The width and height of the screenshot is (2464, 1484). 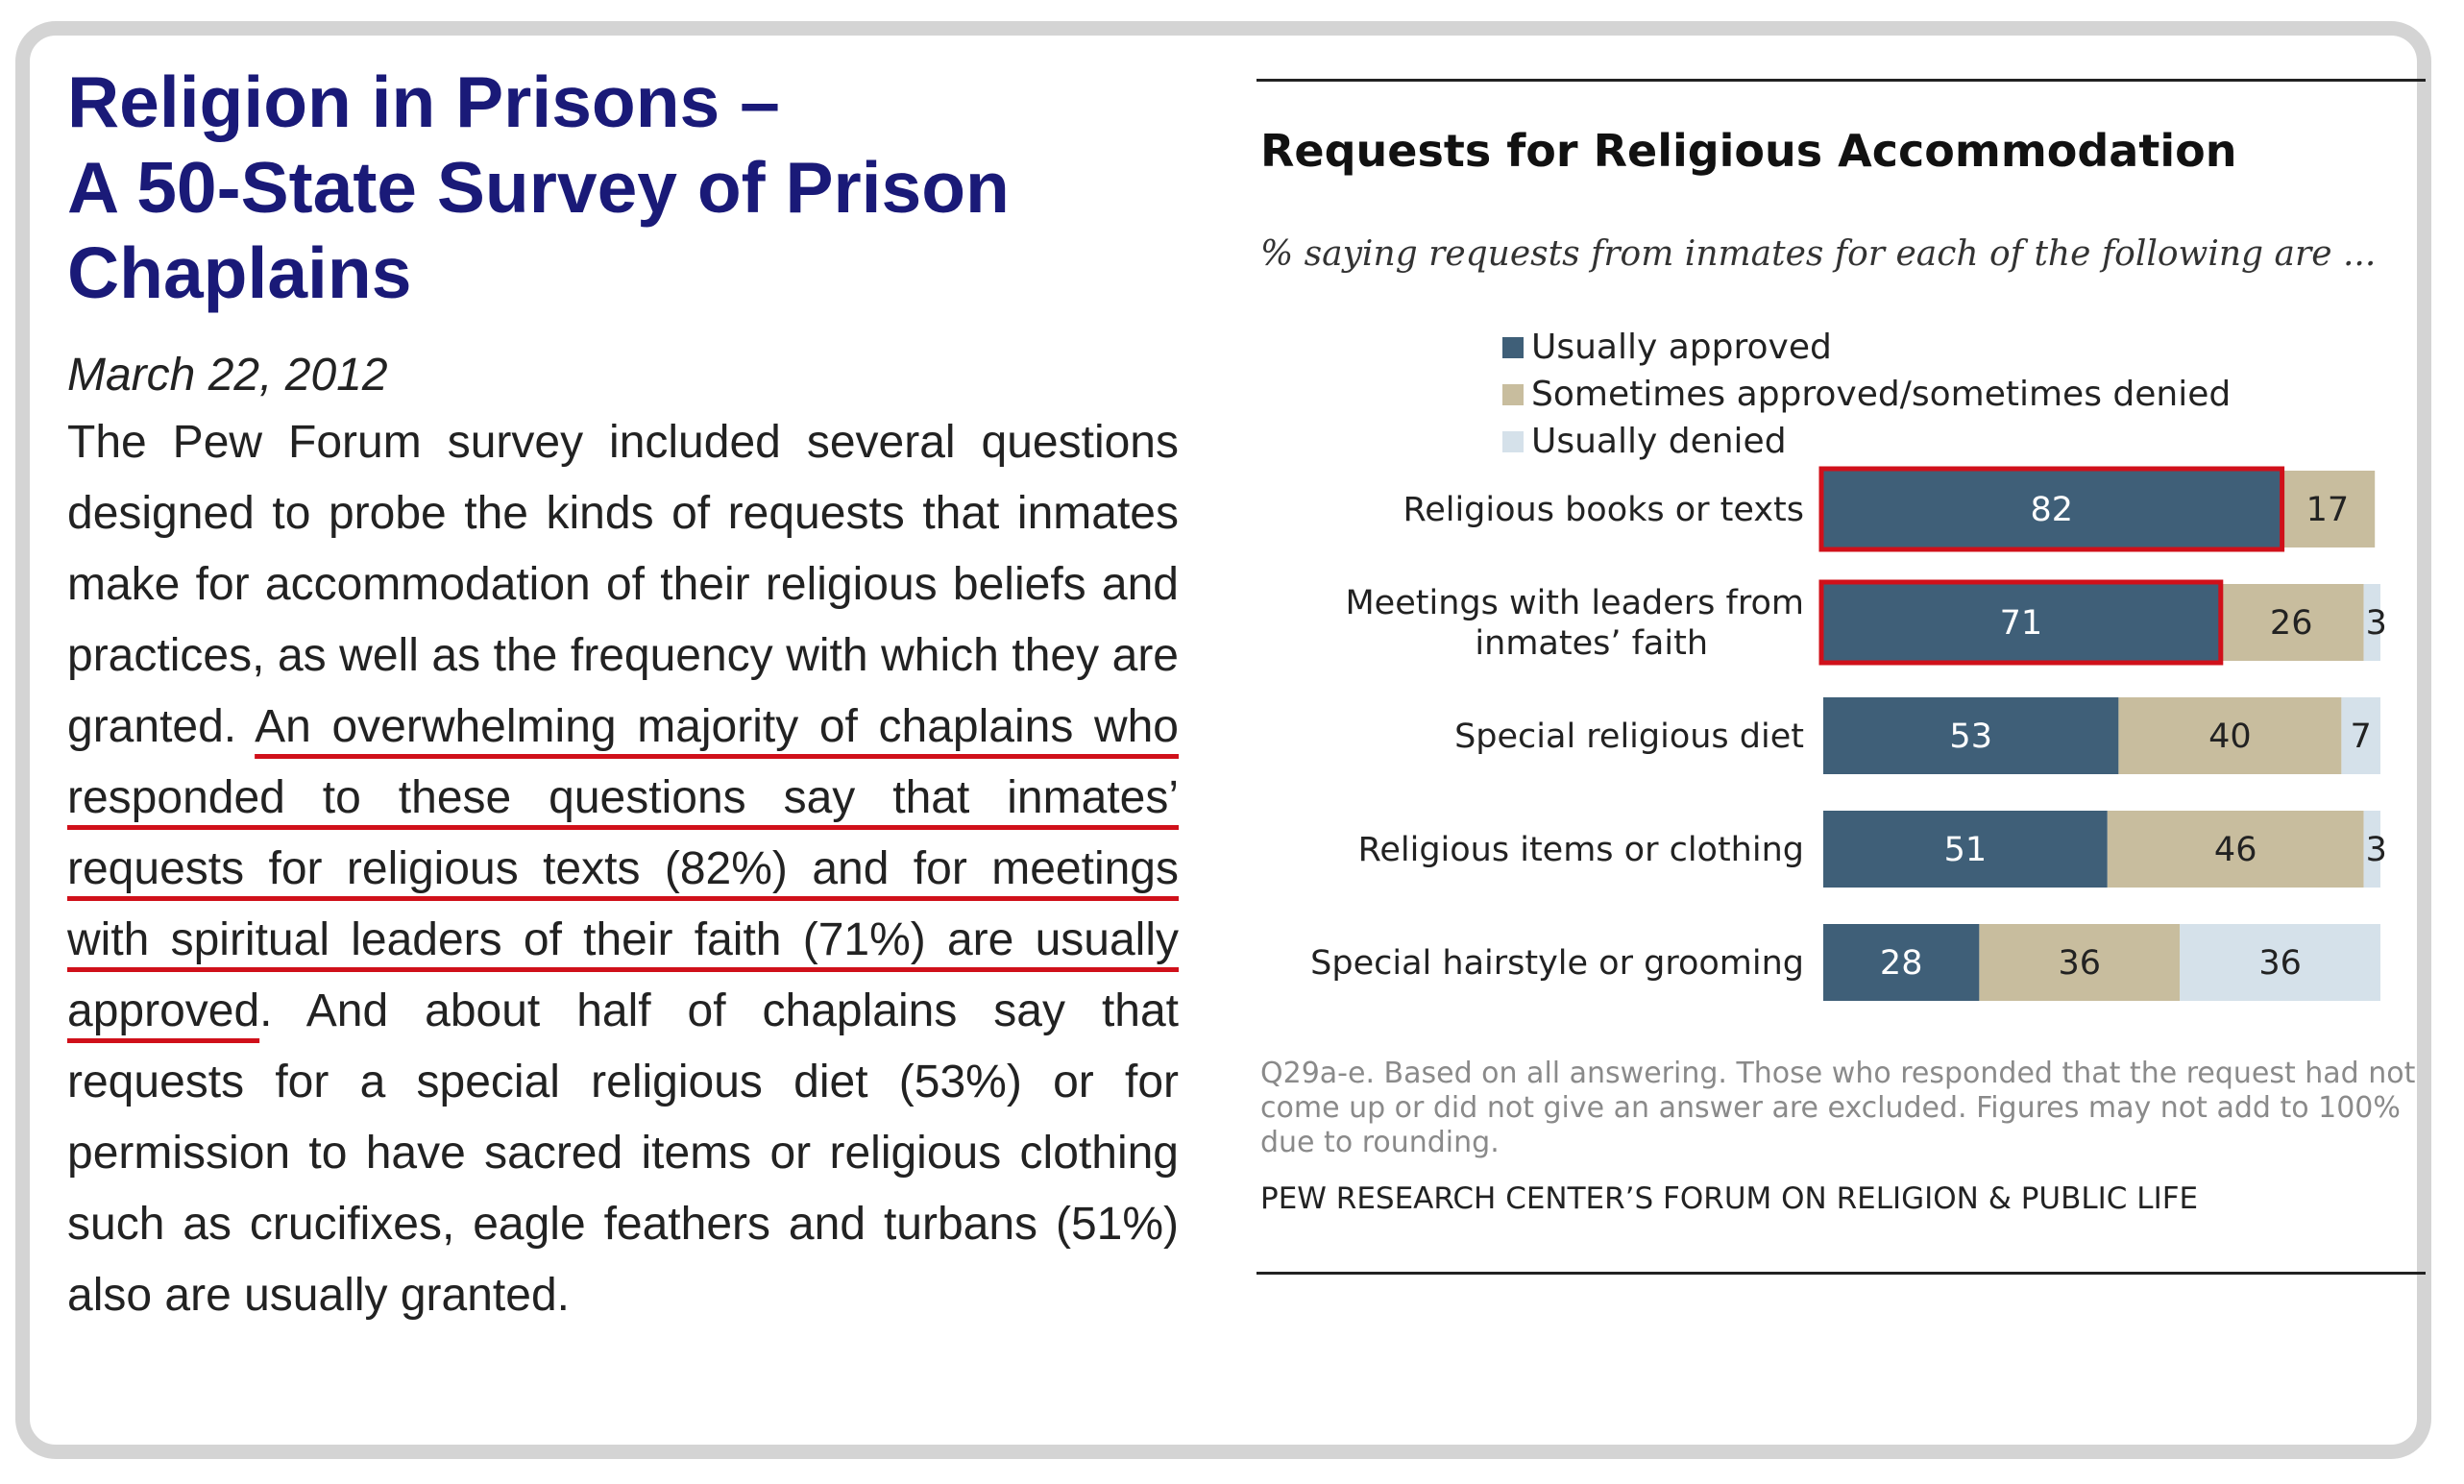 What do you see at coordinates (424, 101) in the screenshot?
I see `title-line-1: Religion in Prisons –` at bounding box center [424, 101].